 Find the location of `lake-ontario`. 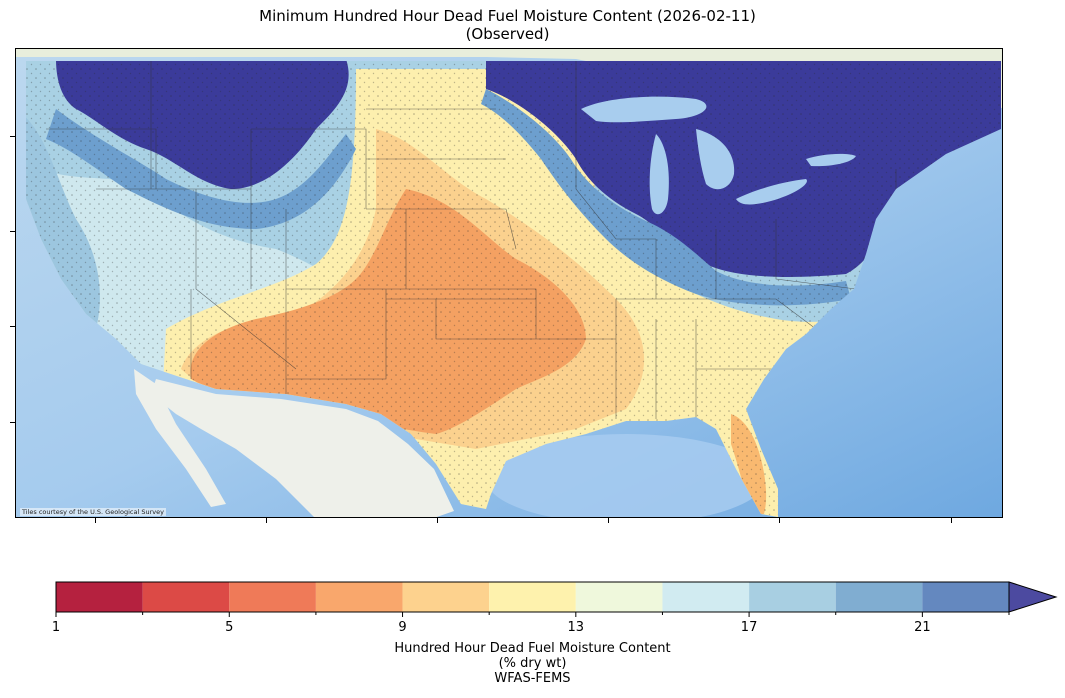

lake-ontario is located at coordinates (831, 160).